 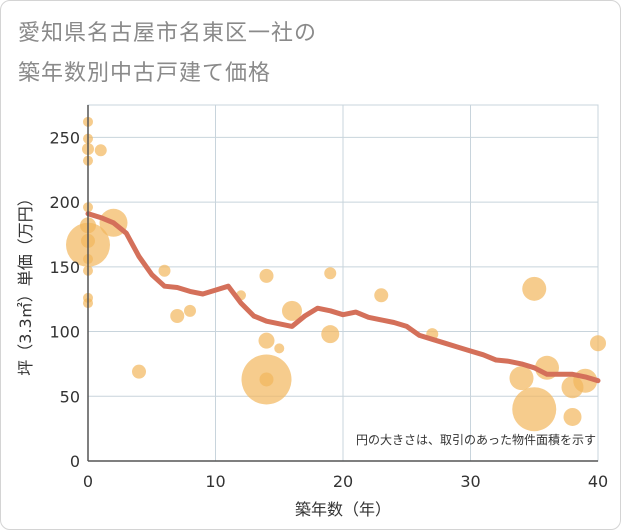 I want to click on chart-note: 円の大きさは、取引のあった物件面積を示す, so click(x=476, y=439).